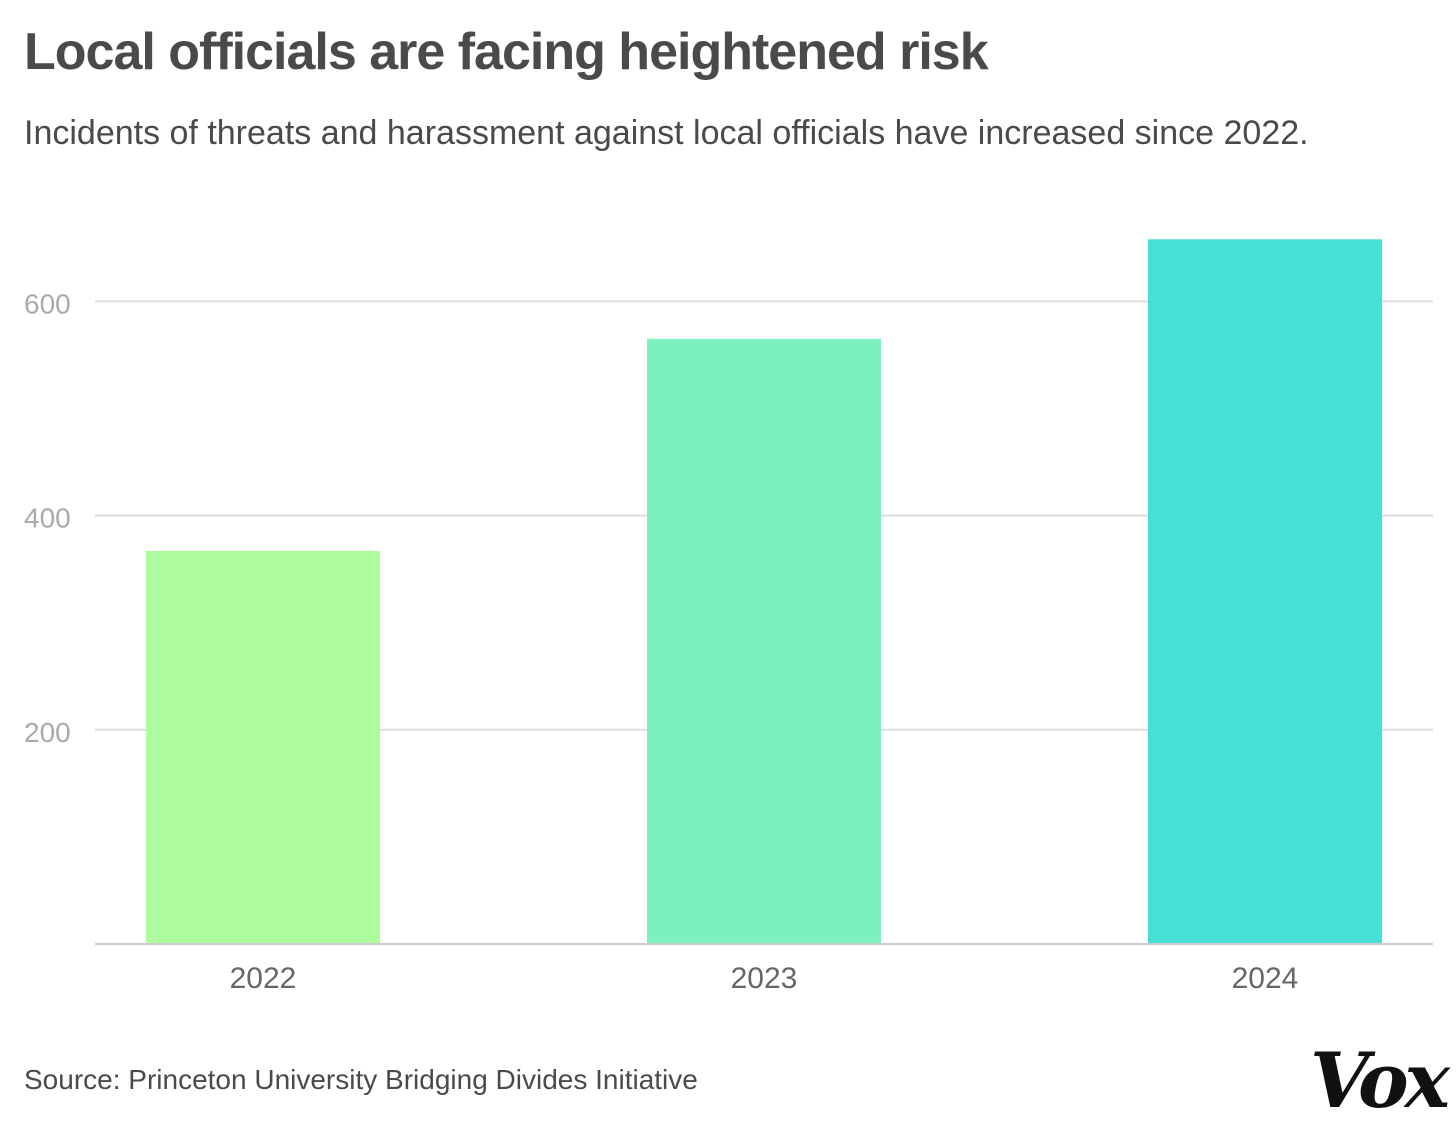 The image size is (1456, 1139). Describe the element at coordinates (1380, 1080) in the screenshot. I see `vox-logo: Vox` at that location.